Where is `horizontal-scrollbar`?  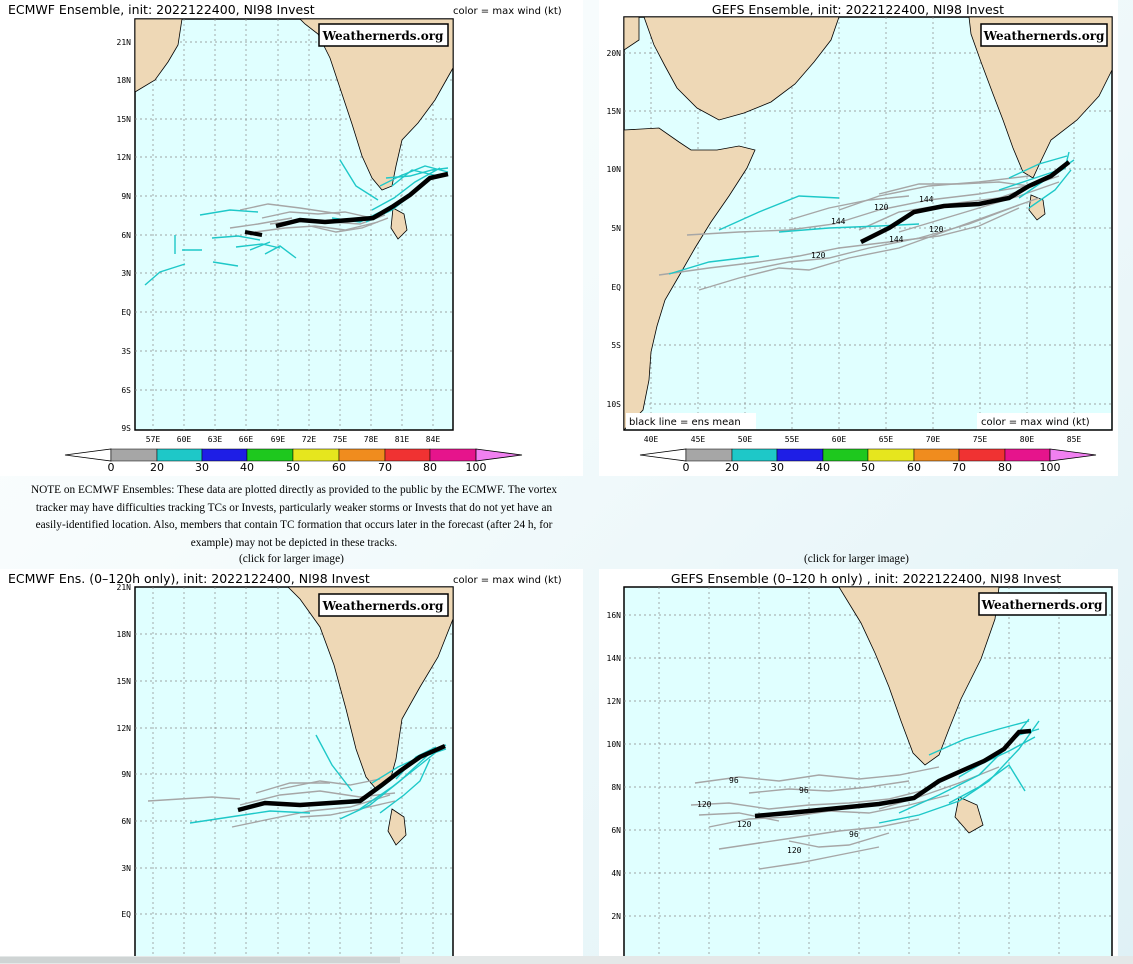 horizontal-scrollbar is located at coordinates (566, 960).